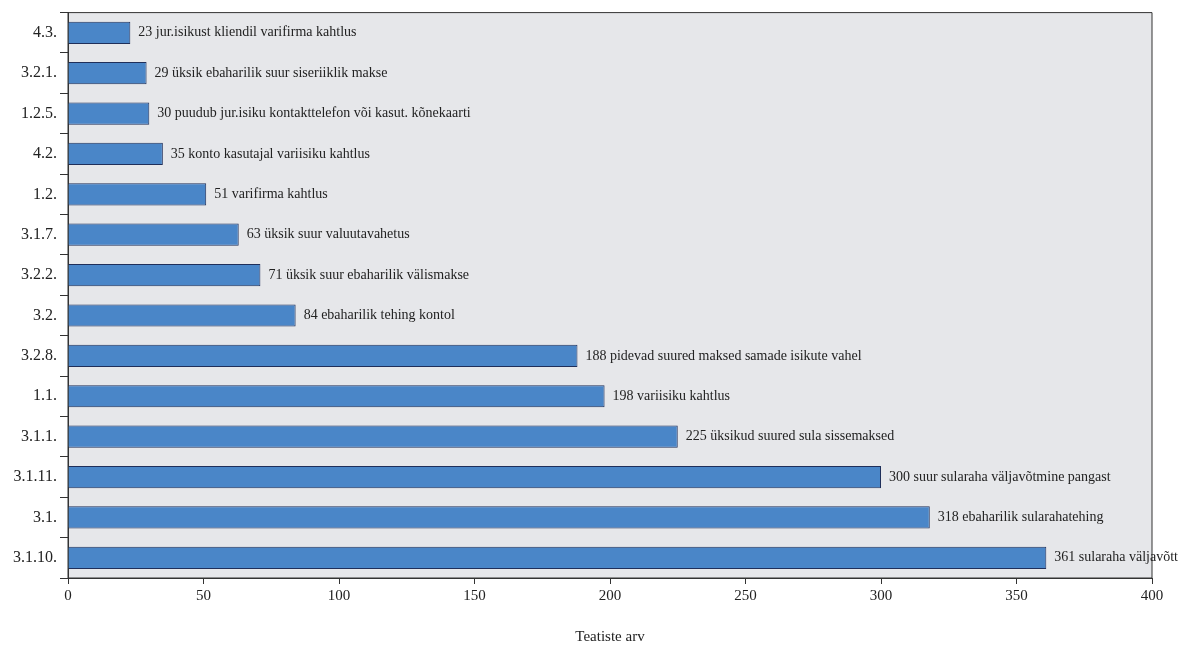  What do you see at coordinates (1152, 594) in the screenshot?
I see `x-tick-label: 400` at bounding box center [1152, 594].